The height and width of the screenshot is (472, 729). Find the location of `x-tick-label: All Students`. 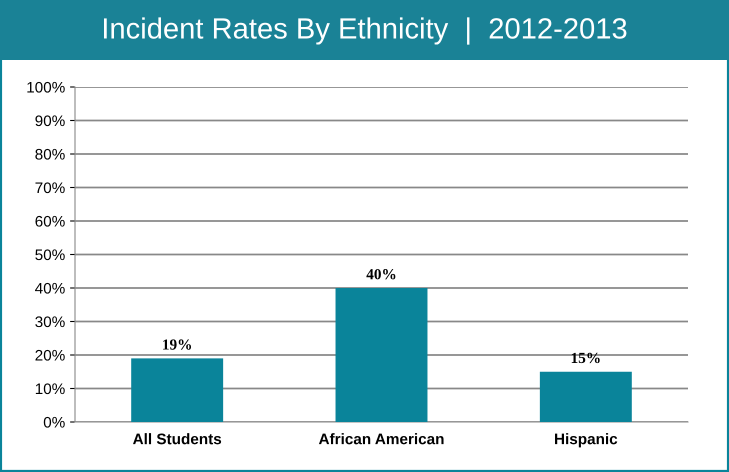

x-tick-label: All Students is located at coordinates (177, 438).